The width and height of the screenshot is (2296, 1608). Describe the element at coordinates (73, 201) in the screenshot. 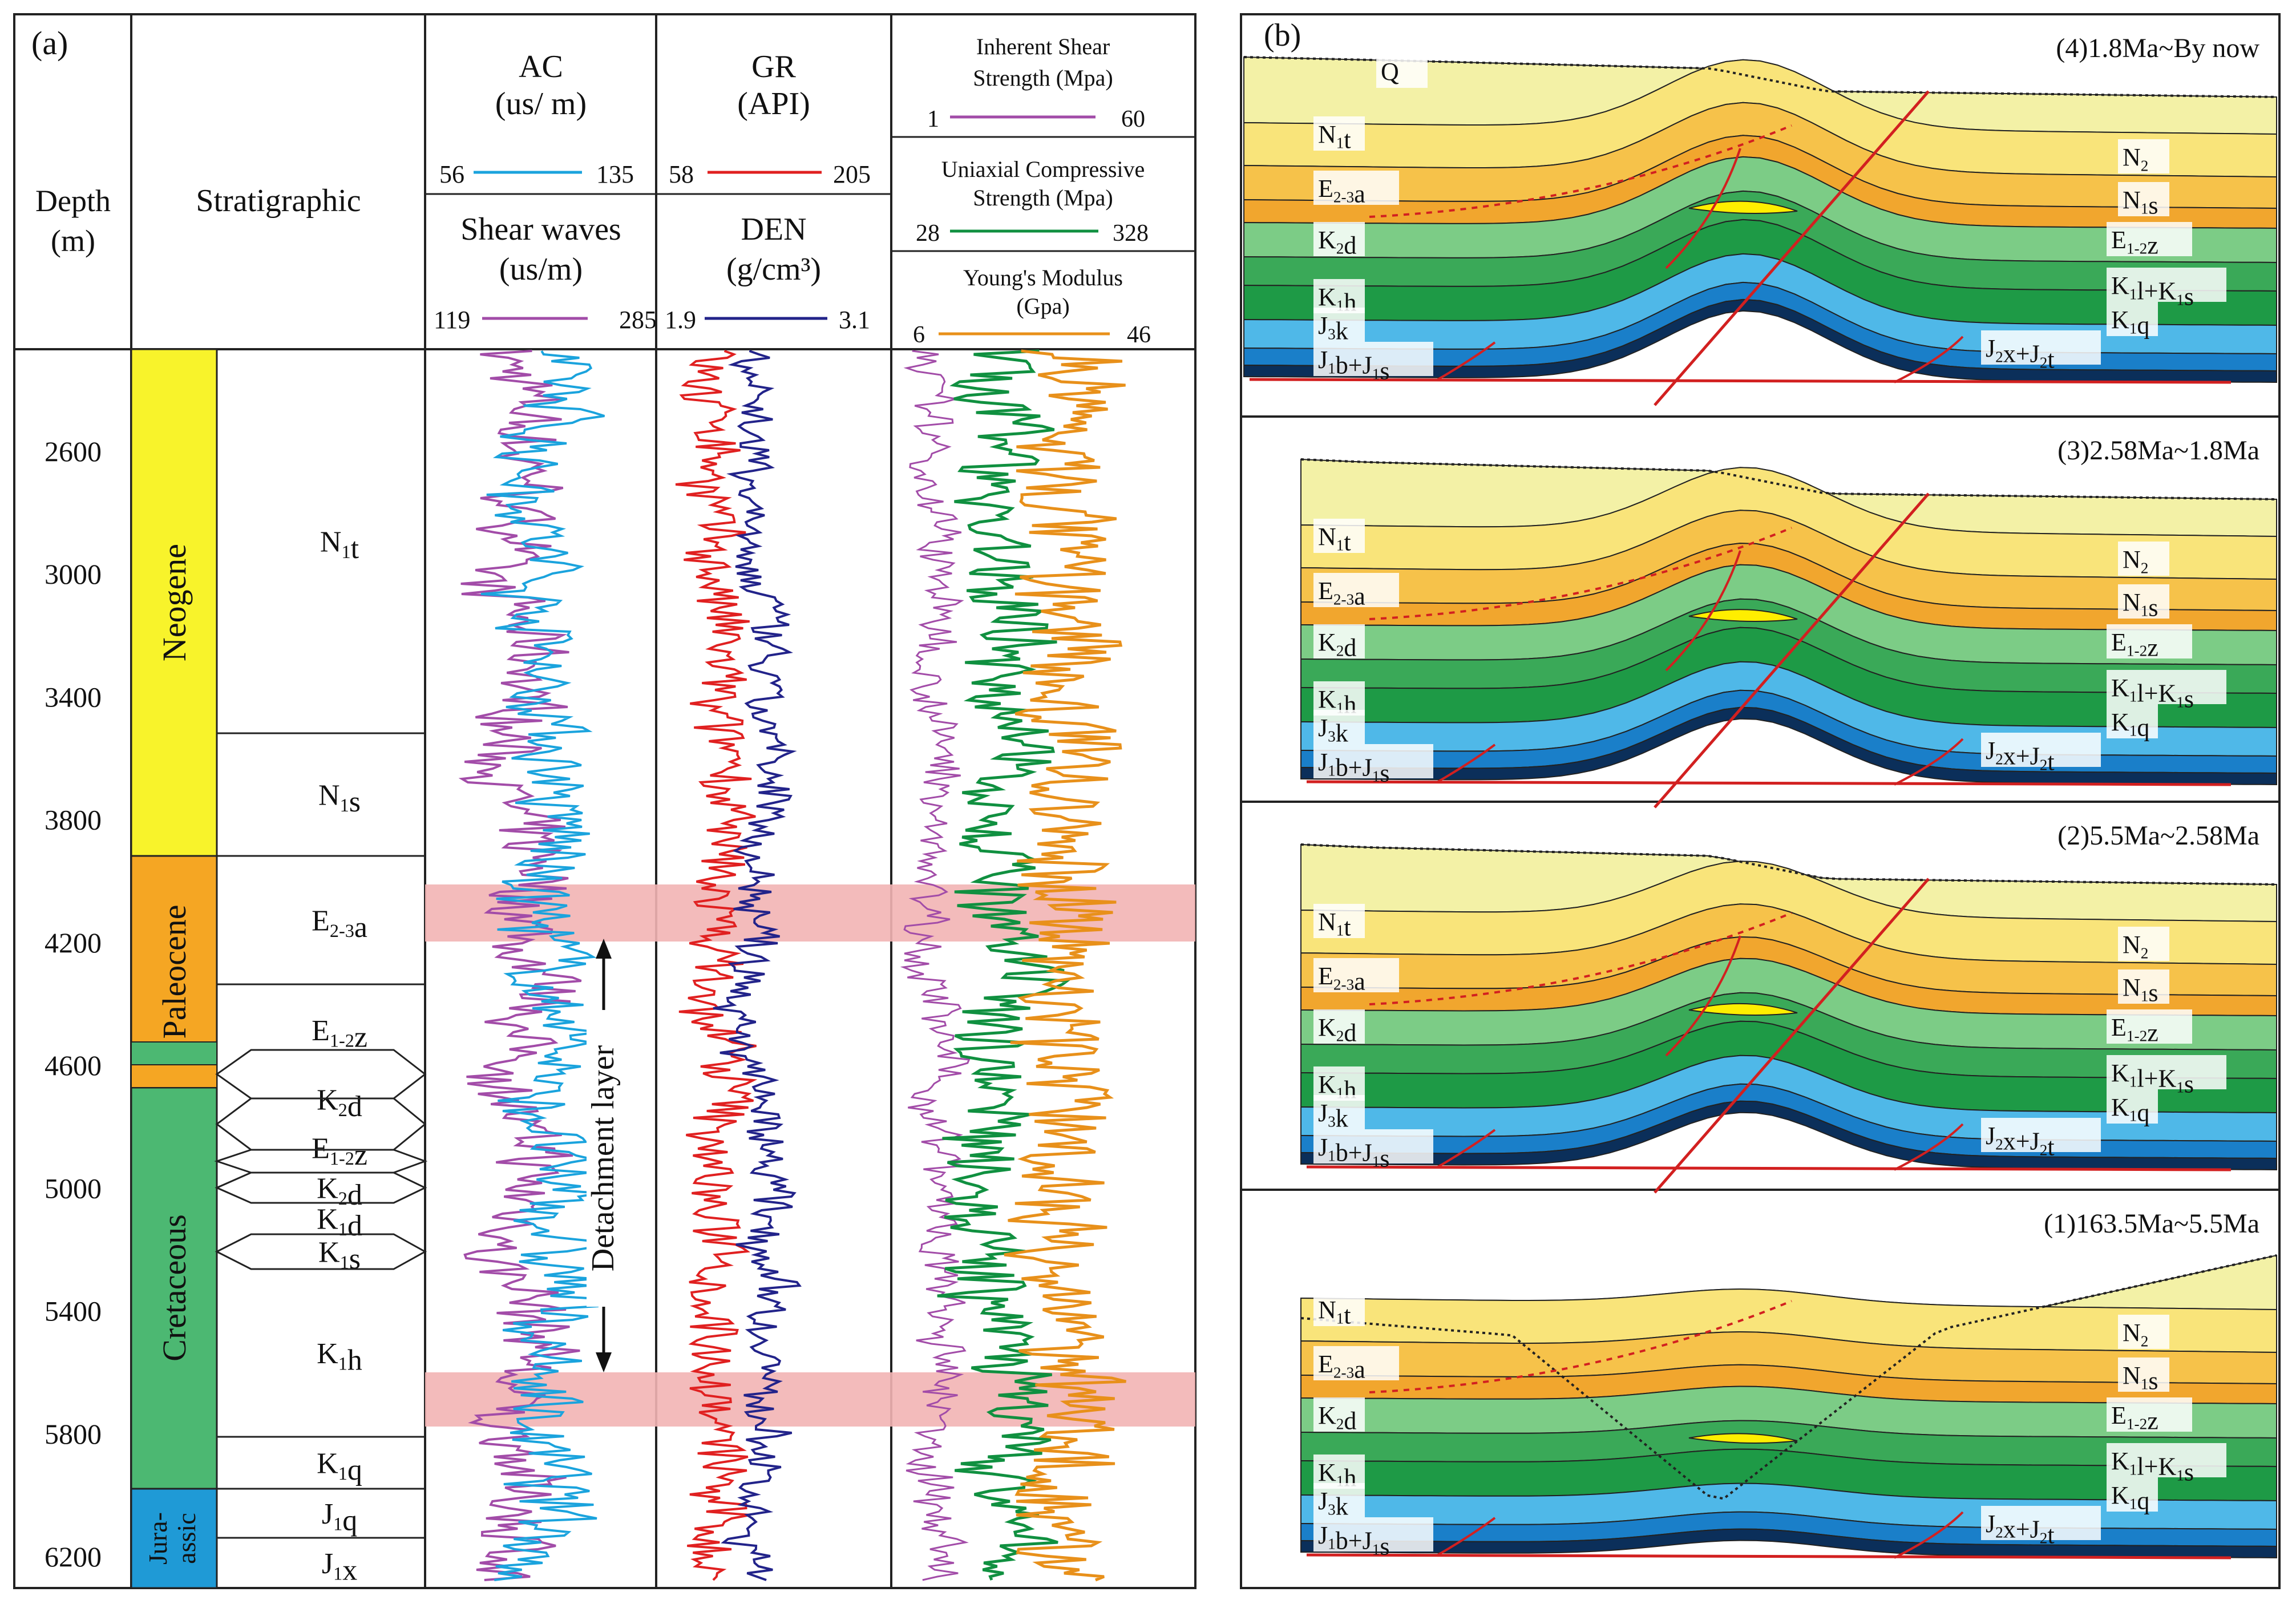

I see `depth-header: Depth` at that location.